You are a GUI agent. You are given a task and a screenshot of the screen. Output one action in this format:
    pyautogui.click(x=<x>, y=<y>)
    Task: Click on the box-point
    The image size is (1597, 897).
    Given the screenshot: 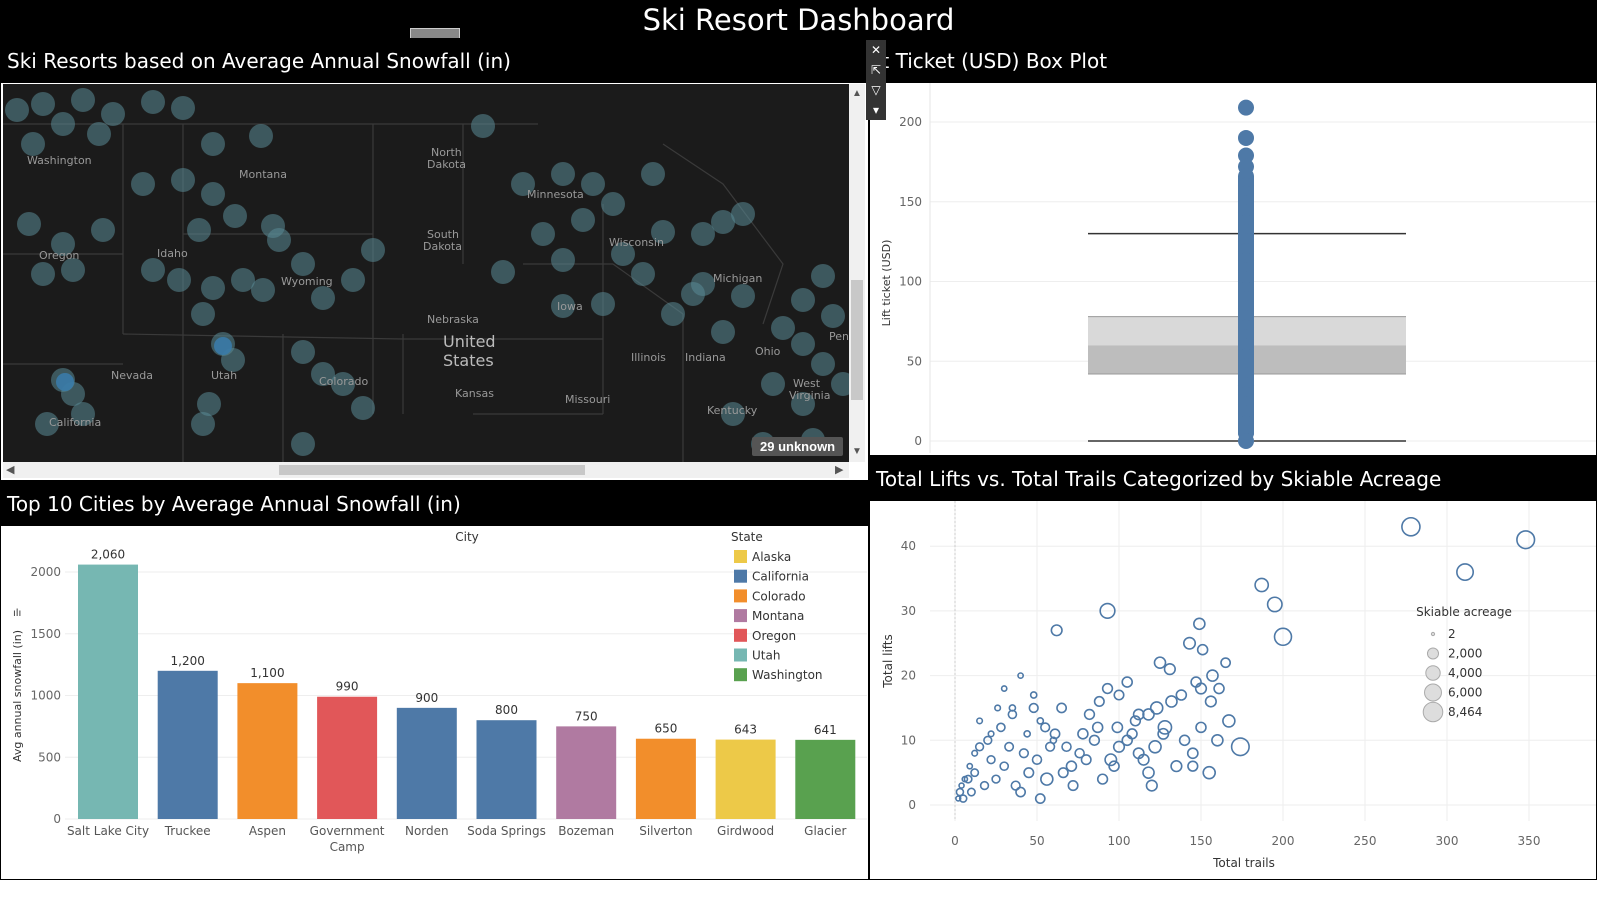 What is the action you would take?
    pyautogui.click(x=1246, y=441)
    